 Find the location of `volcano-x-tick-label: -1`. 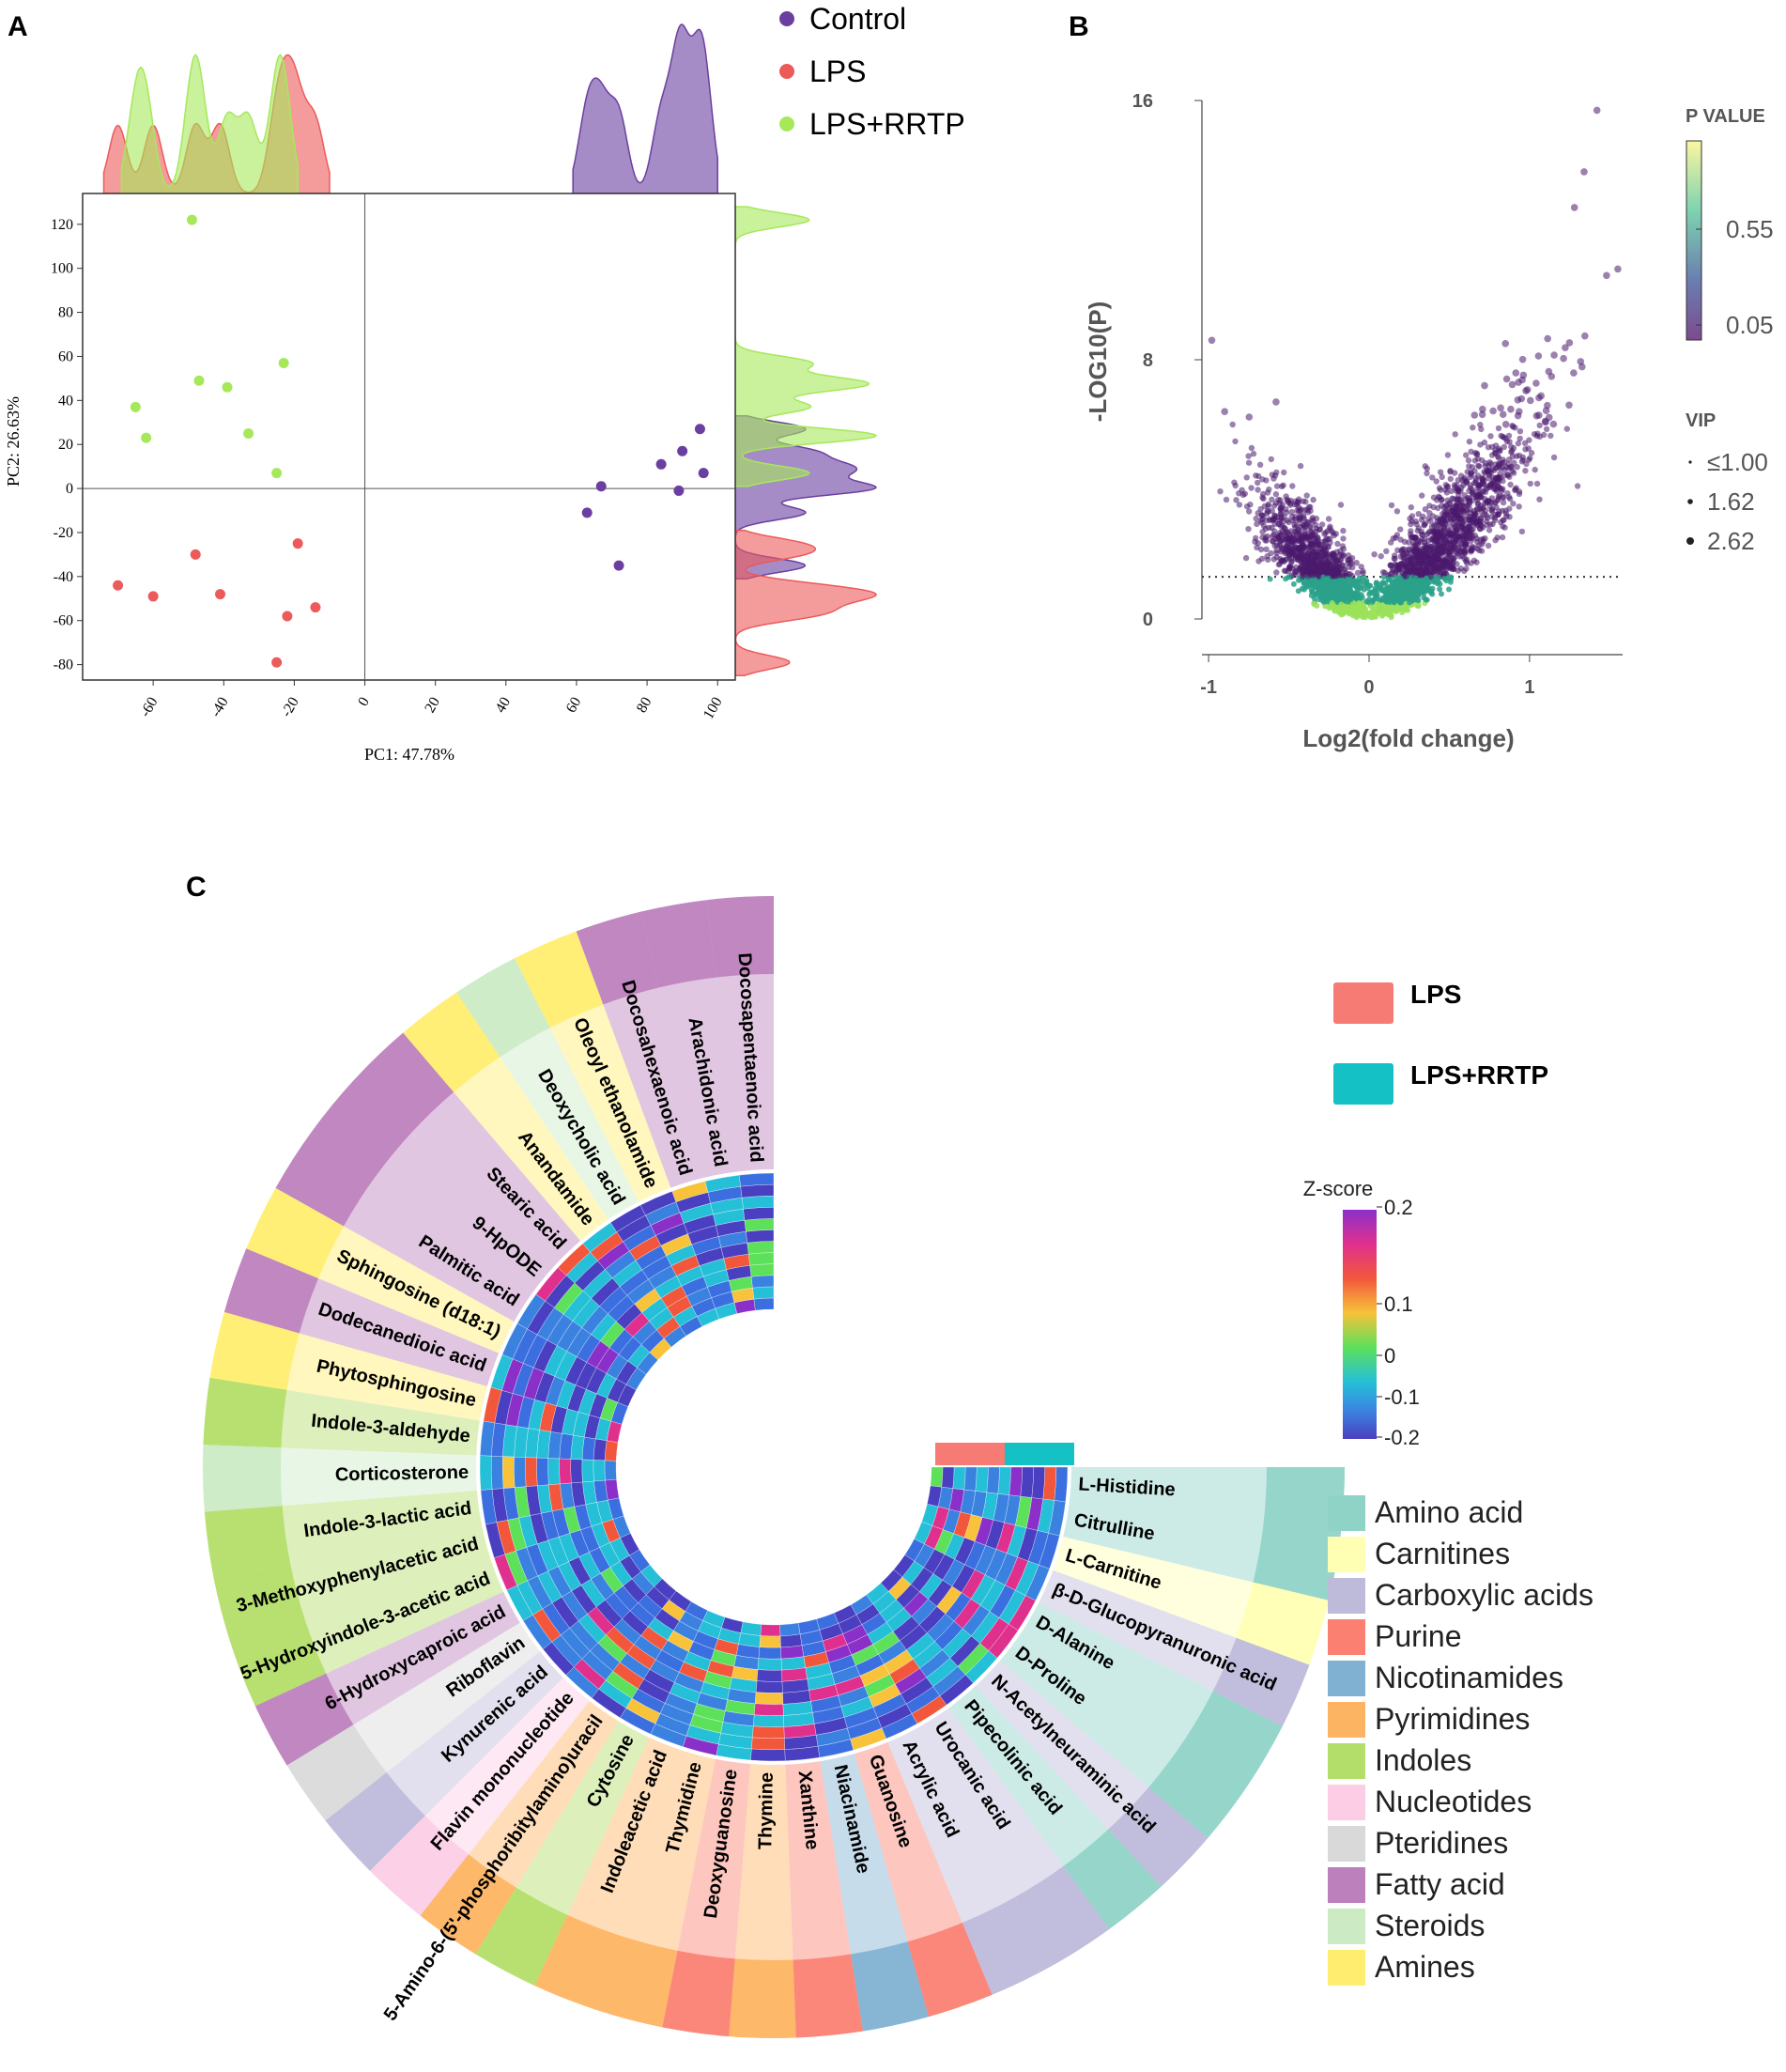

volcano-x-tick-label: -1 is located at coordinates (1208, 687).